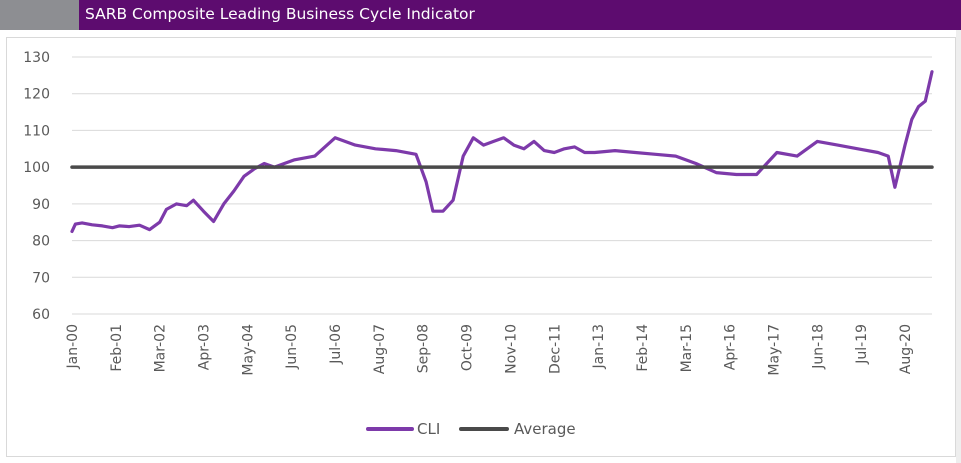  What do you see at coordinates (511, 349) in the screenshot?
I see `x-tick-Nov-10: Nov-10` at bounding box center [511, 349].